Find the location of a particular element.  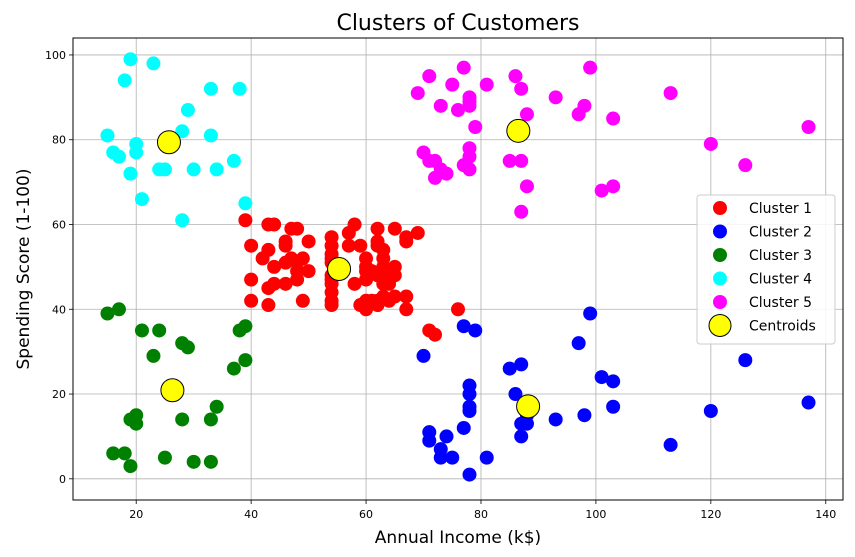

y-tick-label: 100 is located at coordinates (55, 55).